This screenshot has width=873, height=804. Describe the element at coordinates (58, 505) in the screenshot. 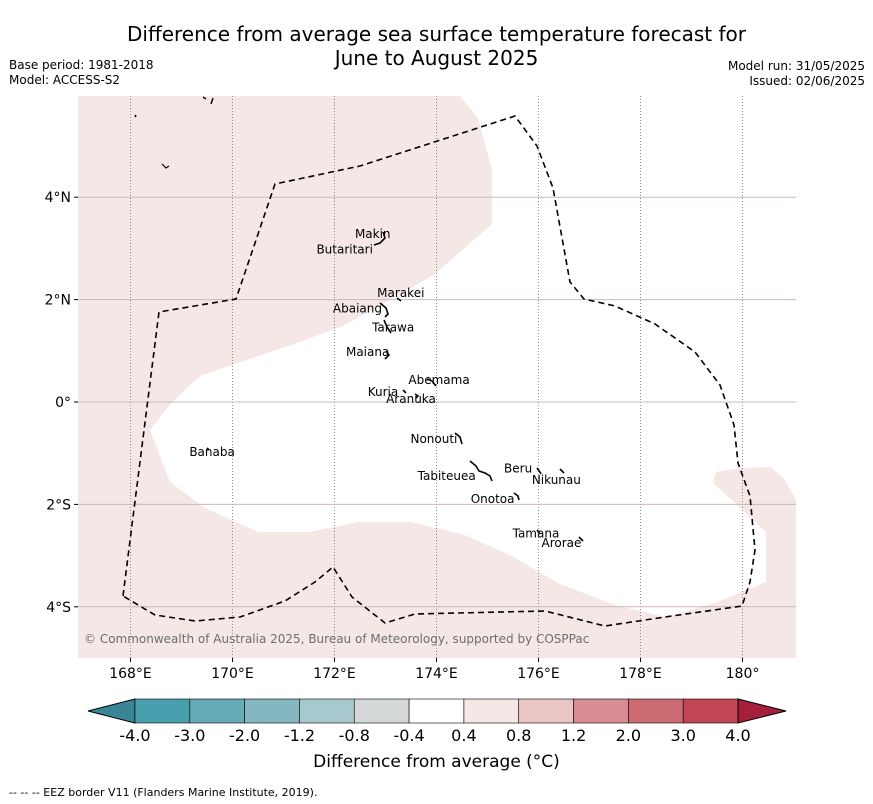

I see `y-tick-label: 2°S` at that location.